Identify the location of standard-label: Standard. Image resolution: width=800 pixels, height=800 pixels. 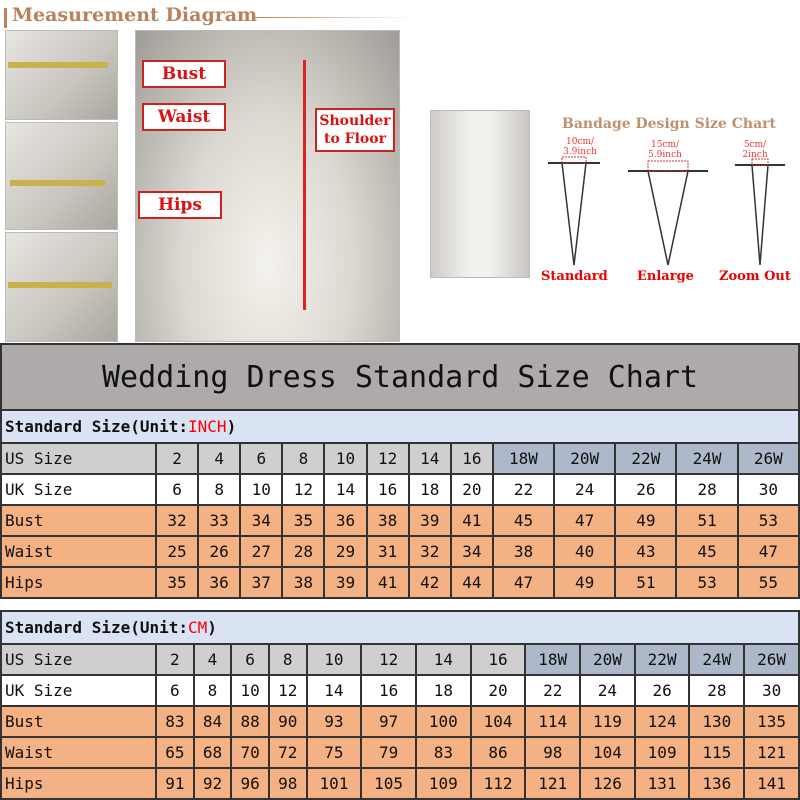
(574, 276).